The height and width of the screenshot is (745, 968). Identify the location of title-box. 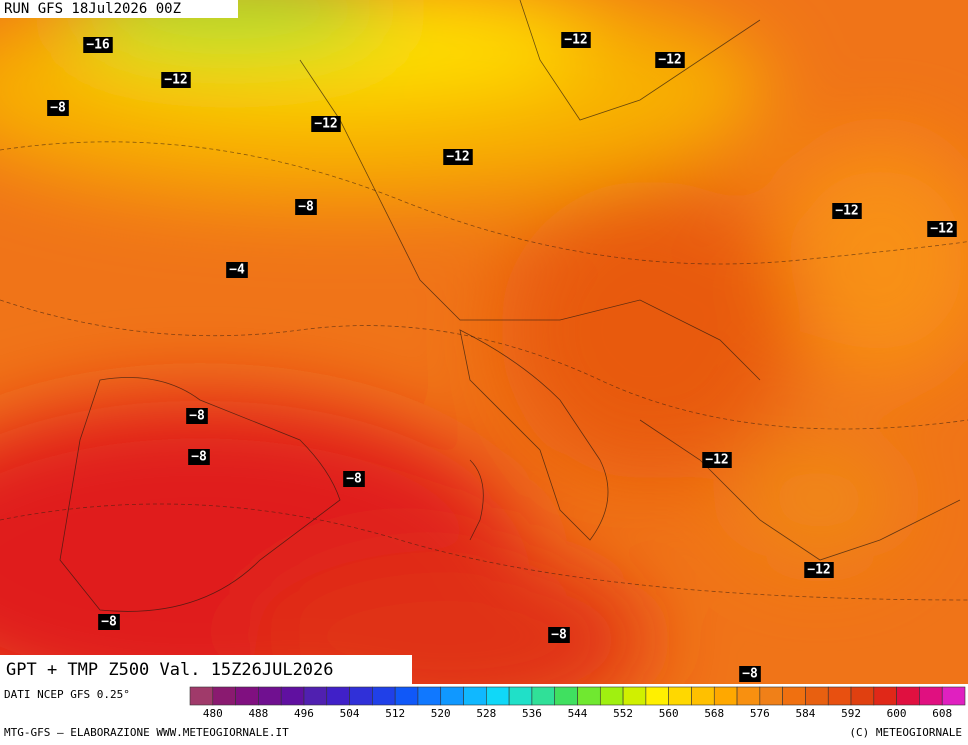
(206, 669).